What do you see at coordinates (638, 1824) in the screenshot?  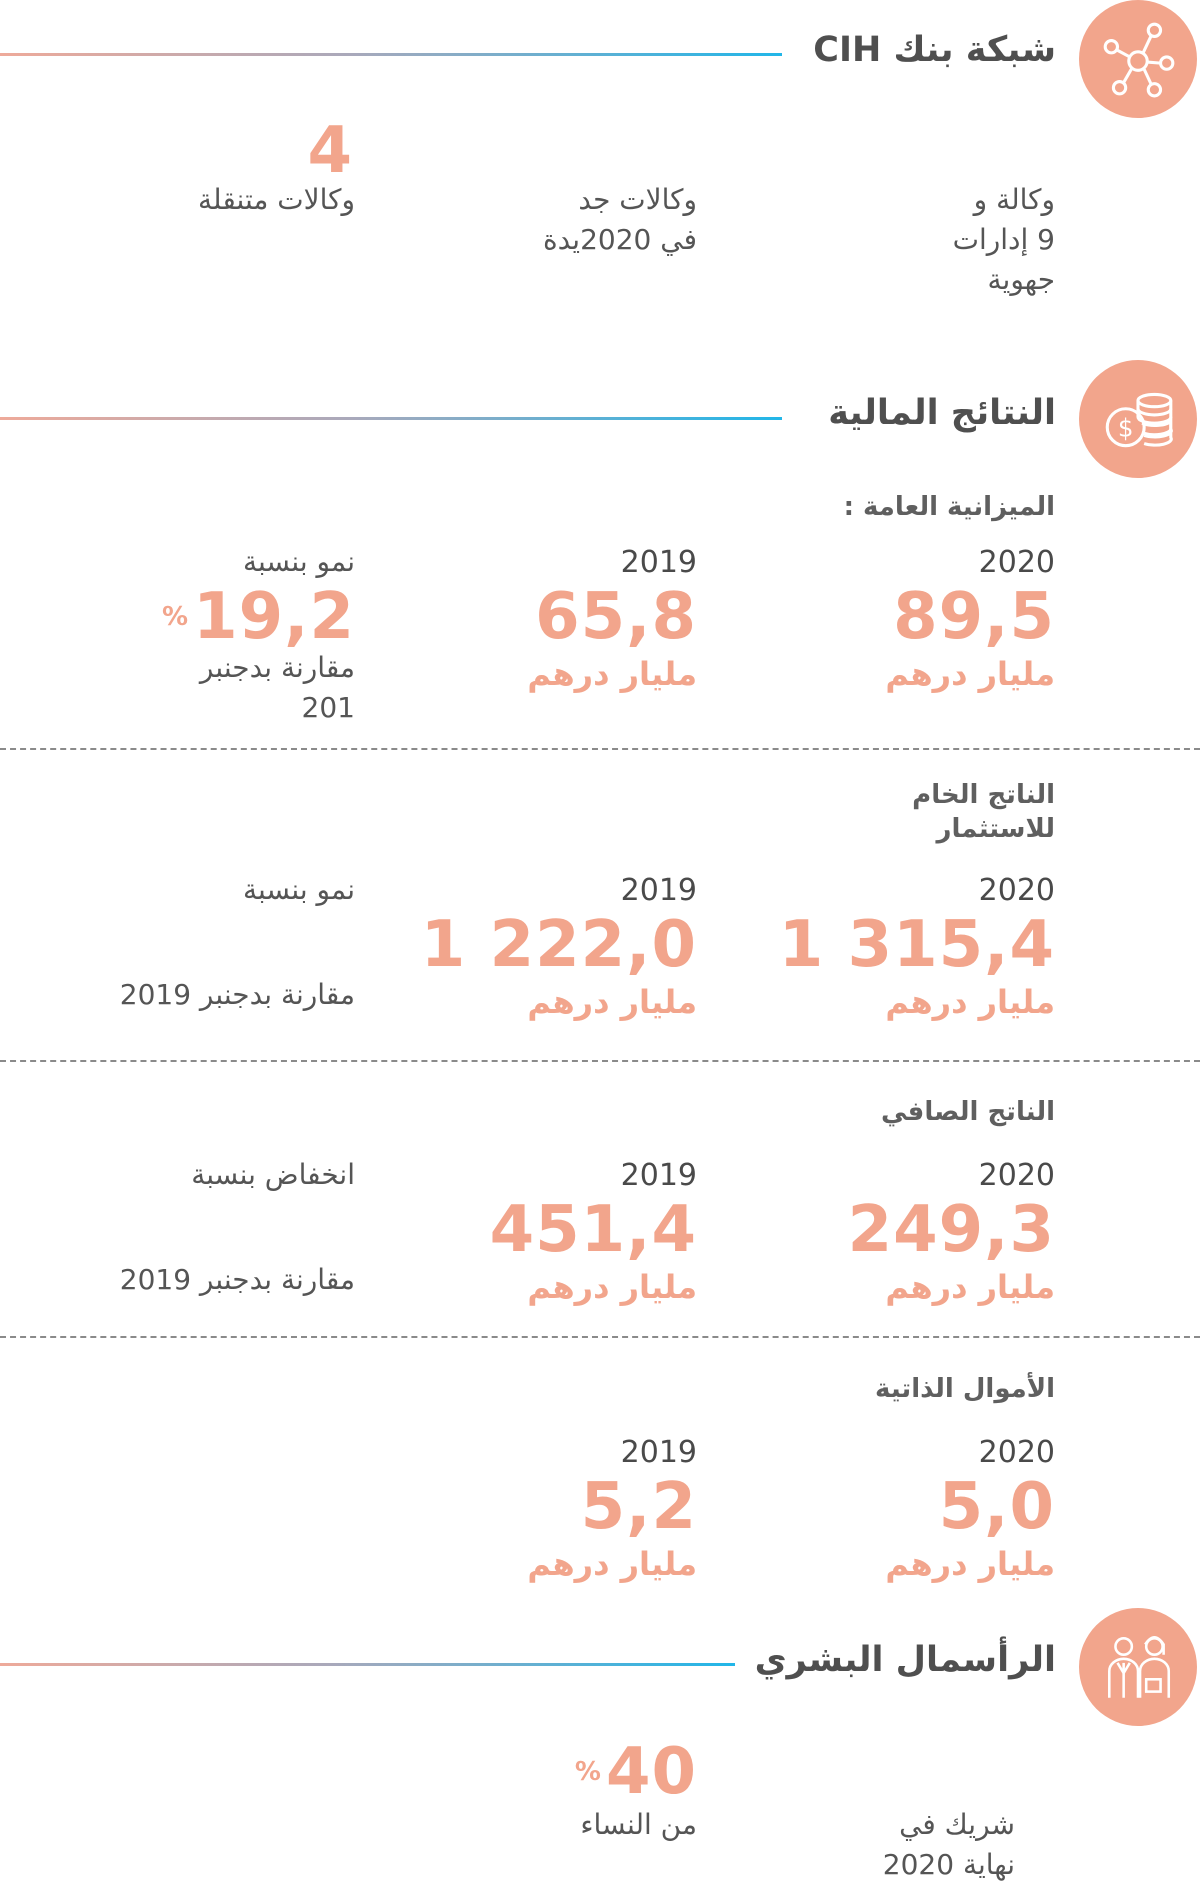 I see `women-share-label: من النساء` at bounding box center [638, 1824].